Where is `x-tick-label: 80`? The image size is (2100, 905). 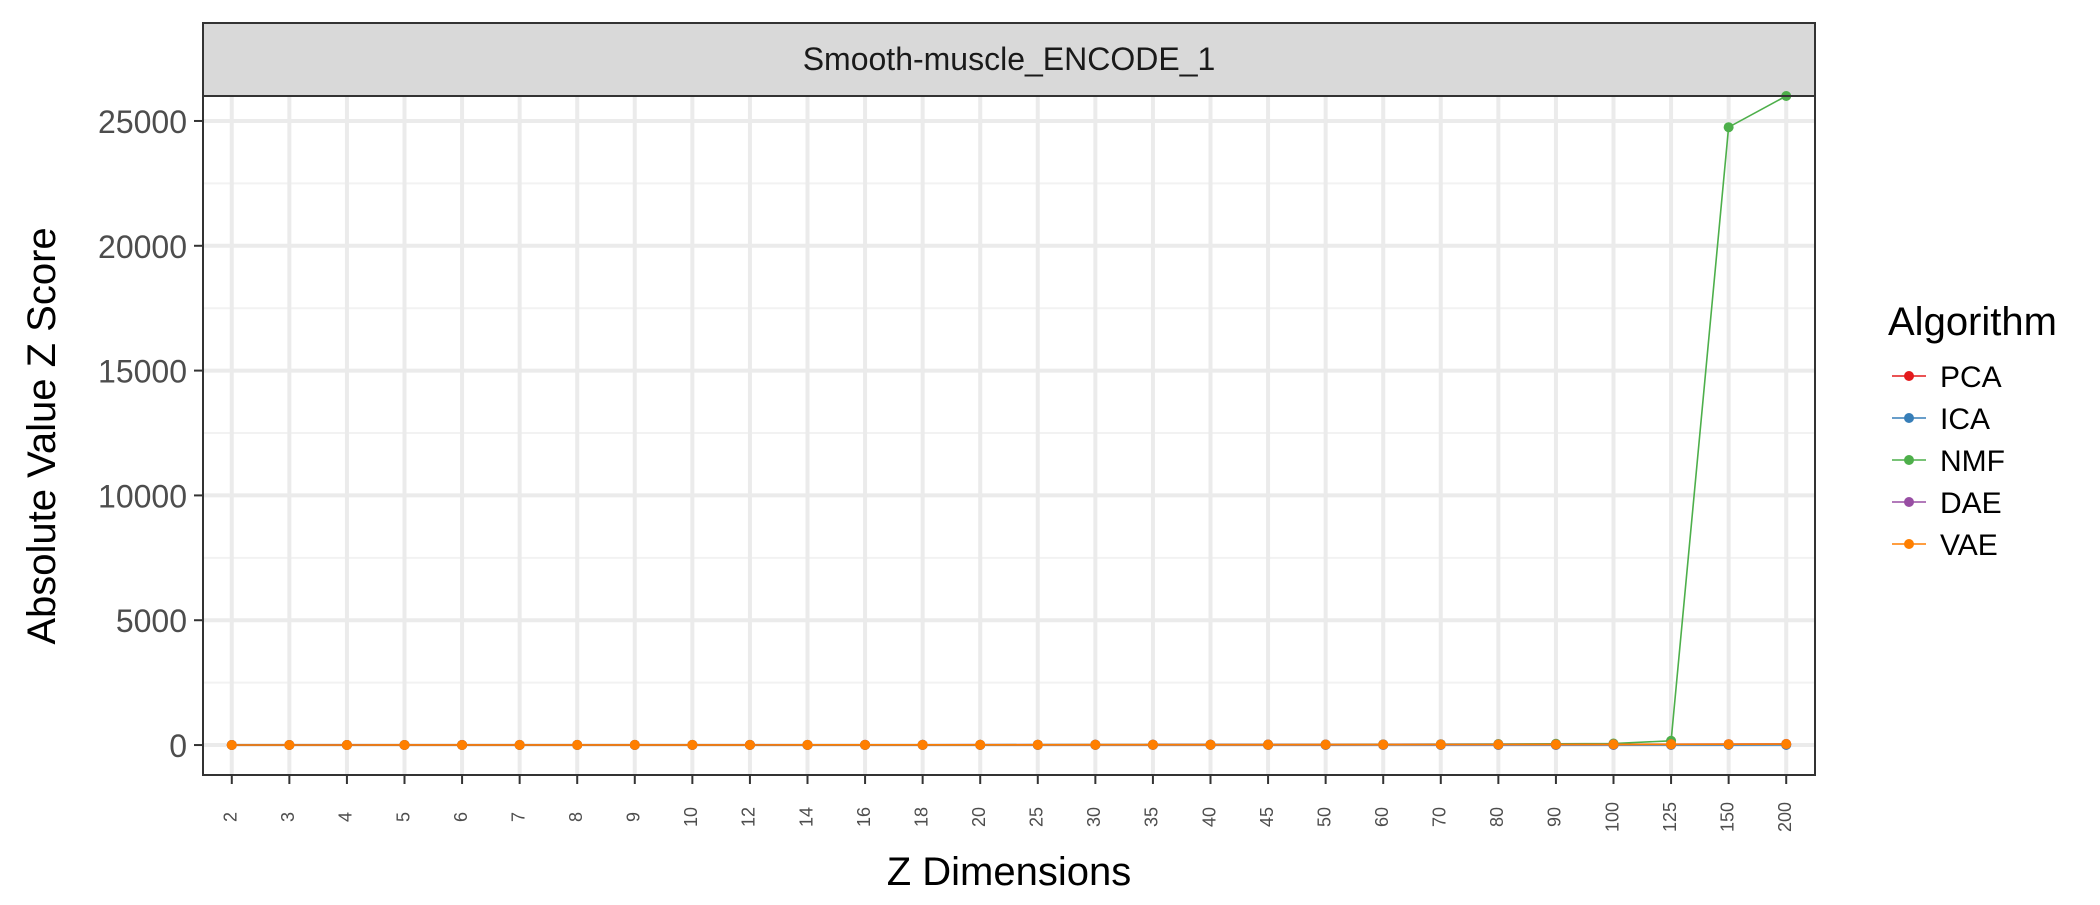
x-tick-label: 80 is located at coordinates (1497, 817).